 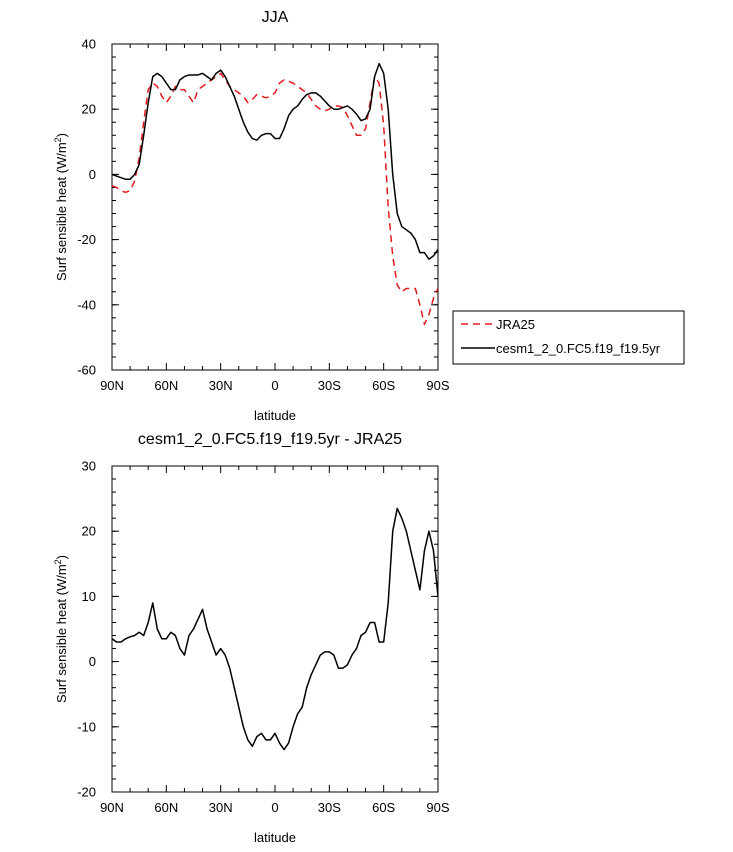 I want to click on panel-bottom-lines, so click(x=275, y=629).